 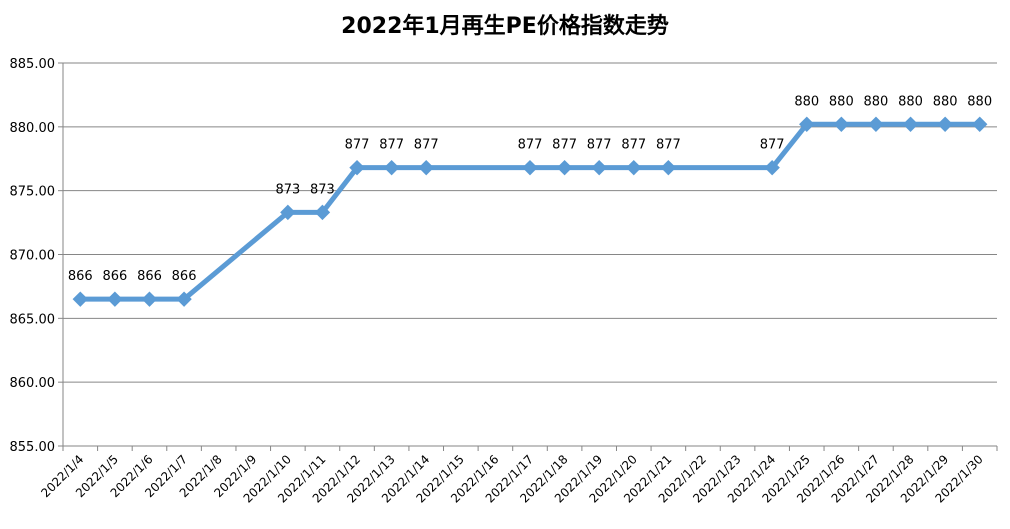 I want to click on chart-title: 2022年1月再生PE价格指数走势, so click(x=505, y=26).